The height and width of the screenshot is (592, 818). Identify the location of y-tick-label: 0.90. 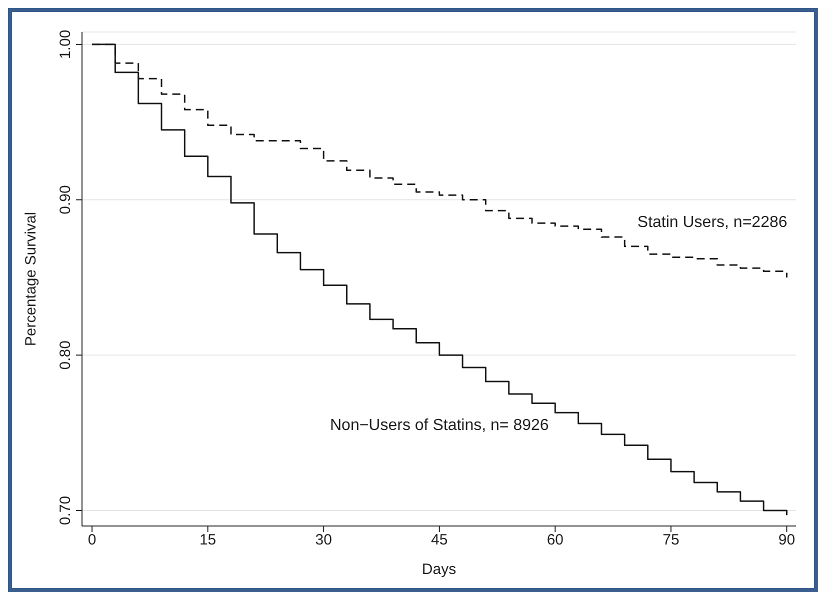
(65, 199).